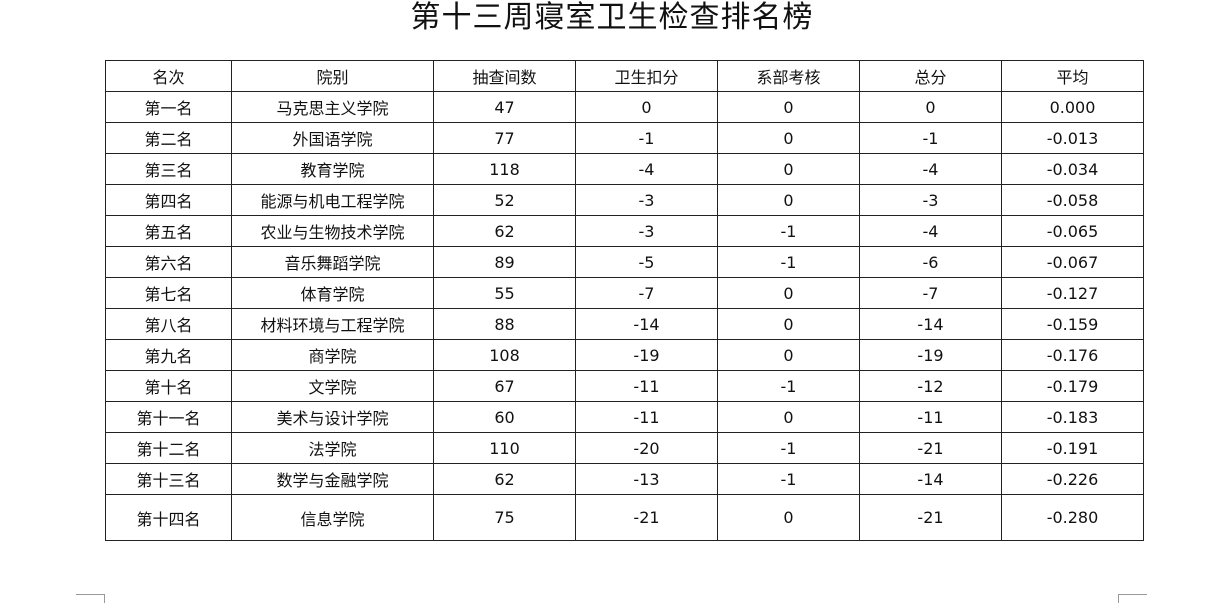 This screenshot has height=603, width=1224. What do you see at coordinates (332, 107) in the screenshot?
I see `table-cell: 马克思主义学院` at bounding box center [332, 107].